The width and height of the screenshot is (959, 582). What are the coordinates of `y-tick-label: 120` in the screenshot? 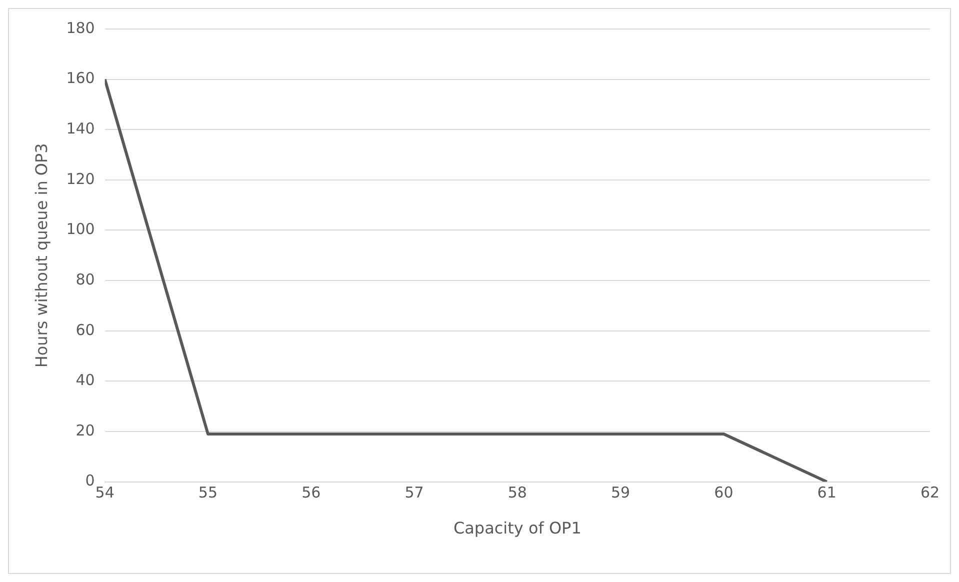 It's located at (80, 179).